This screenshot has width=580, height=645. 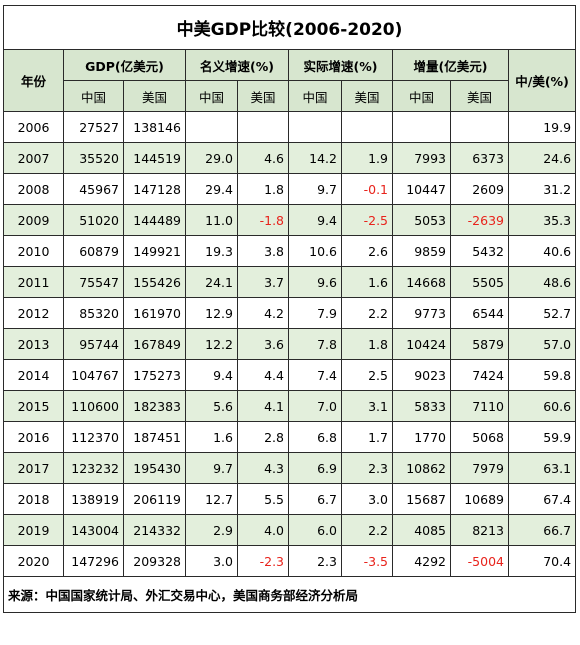 What do you see at coordinates (33, 437) in the screenshot?
I see `cell-year: 2016` at bounding box center [33, 437].